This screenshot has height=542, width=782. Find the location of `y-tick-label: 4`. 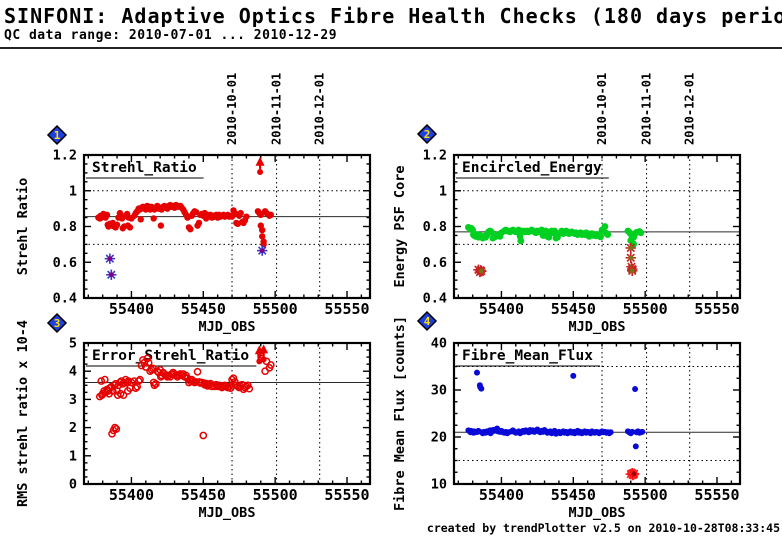

y-tick-label: 4 is located at coordinates (73, 372).